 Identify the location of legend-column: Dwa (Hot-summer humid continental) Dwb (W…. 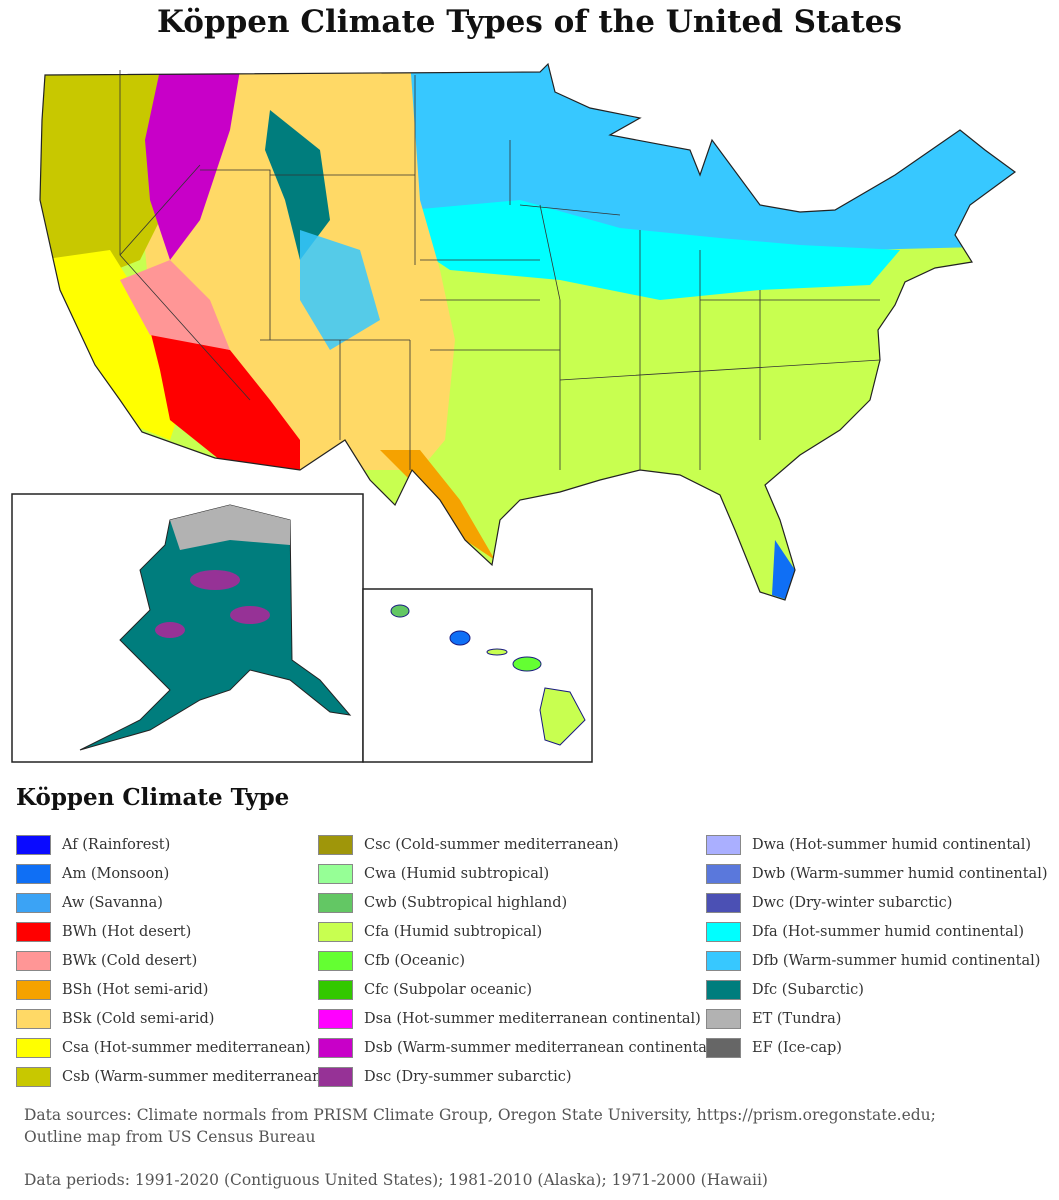
(877, 946).